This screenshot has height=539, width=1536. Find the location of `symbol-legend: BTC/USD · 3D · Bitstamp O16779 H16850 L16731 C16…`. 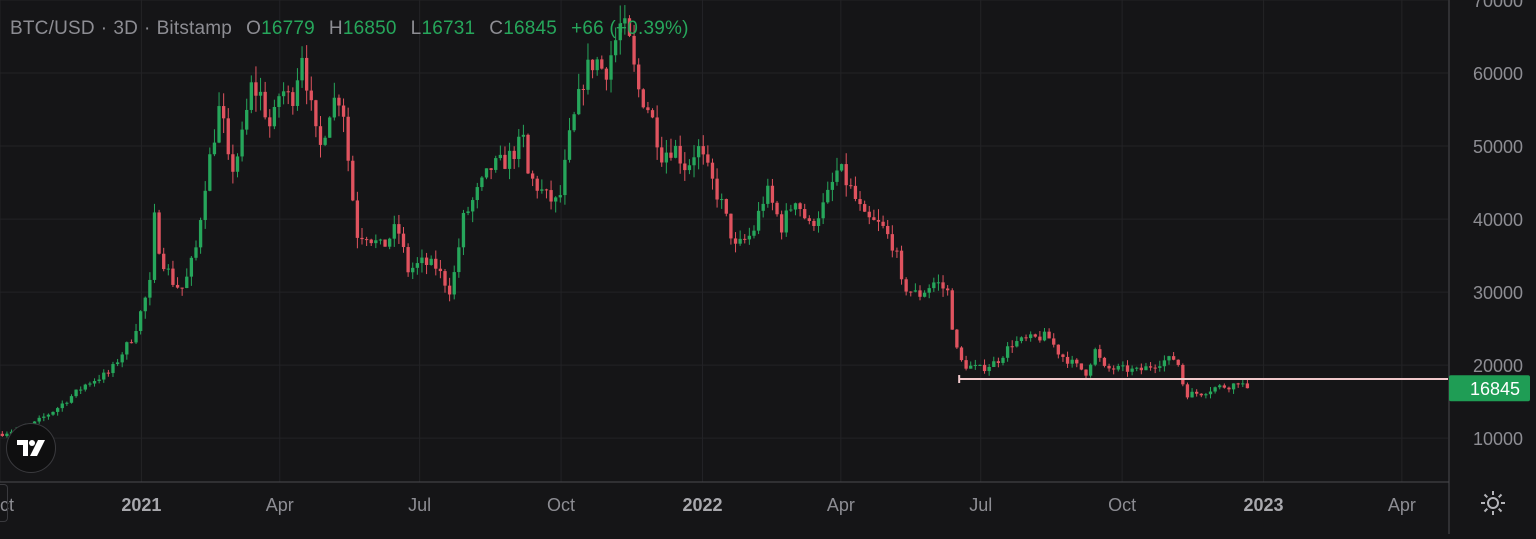

symbol-legend: BTC/USD · 3D · Bitstamp O16779 H16850 L16731 C16… is located at coordinates (349, 29).